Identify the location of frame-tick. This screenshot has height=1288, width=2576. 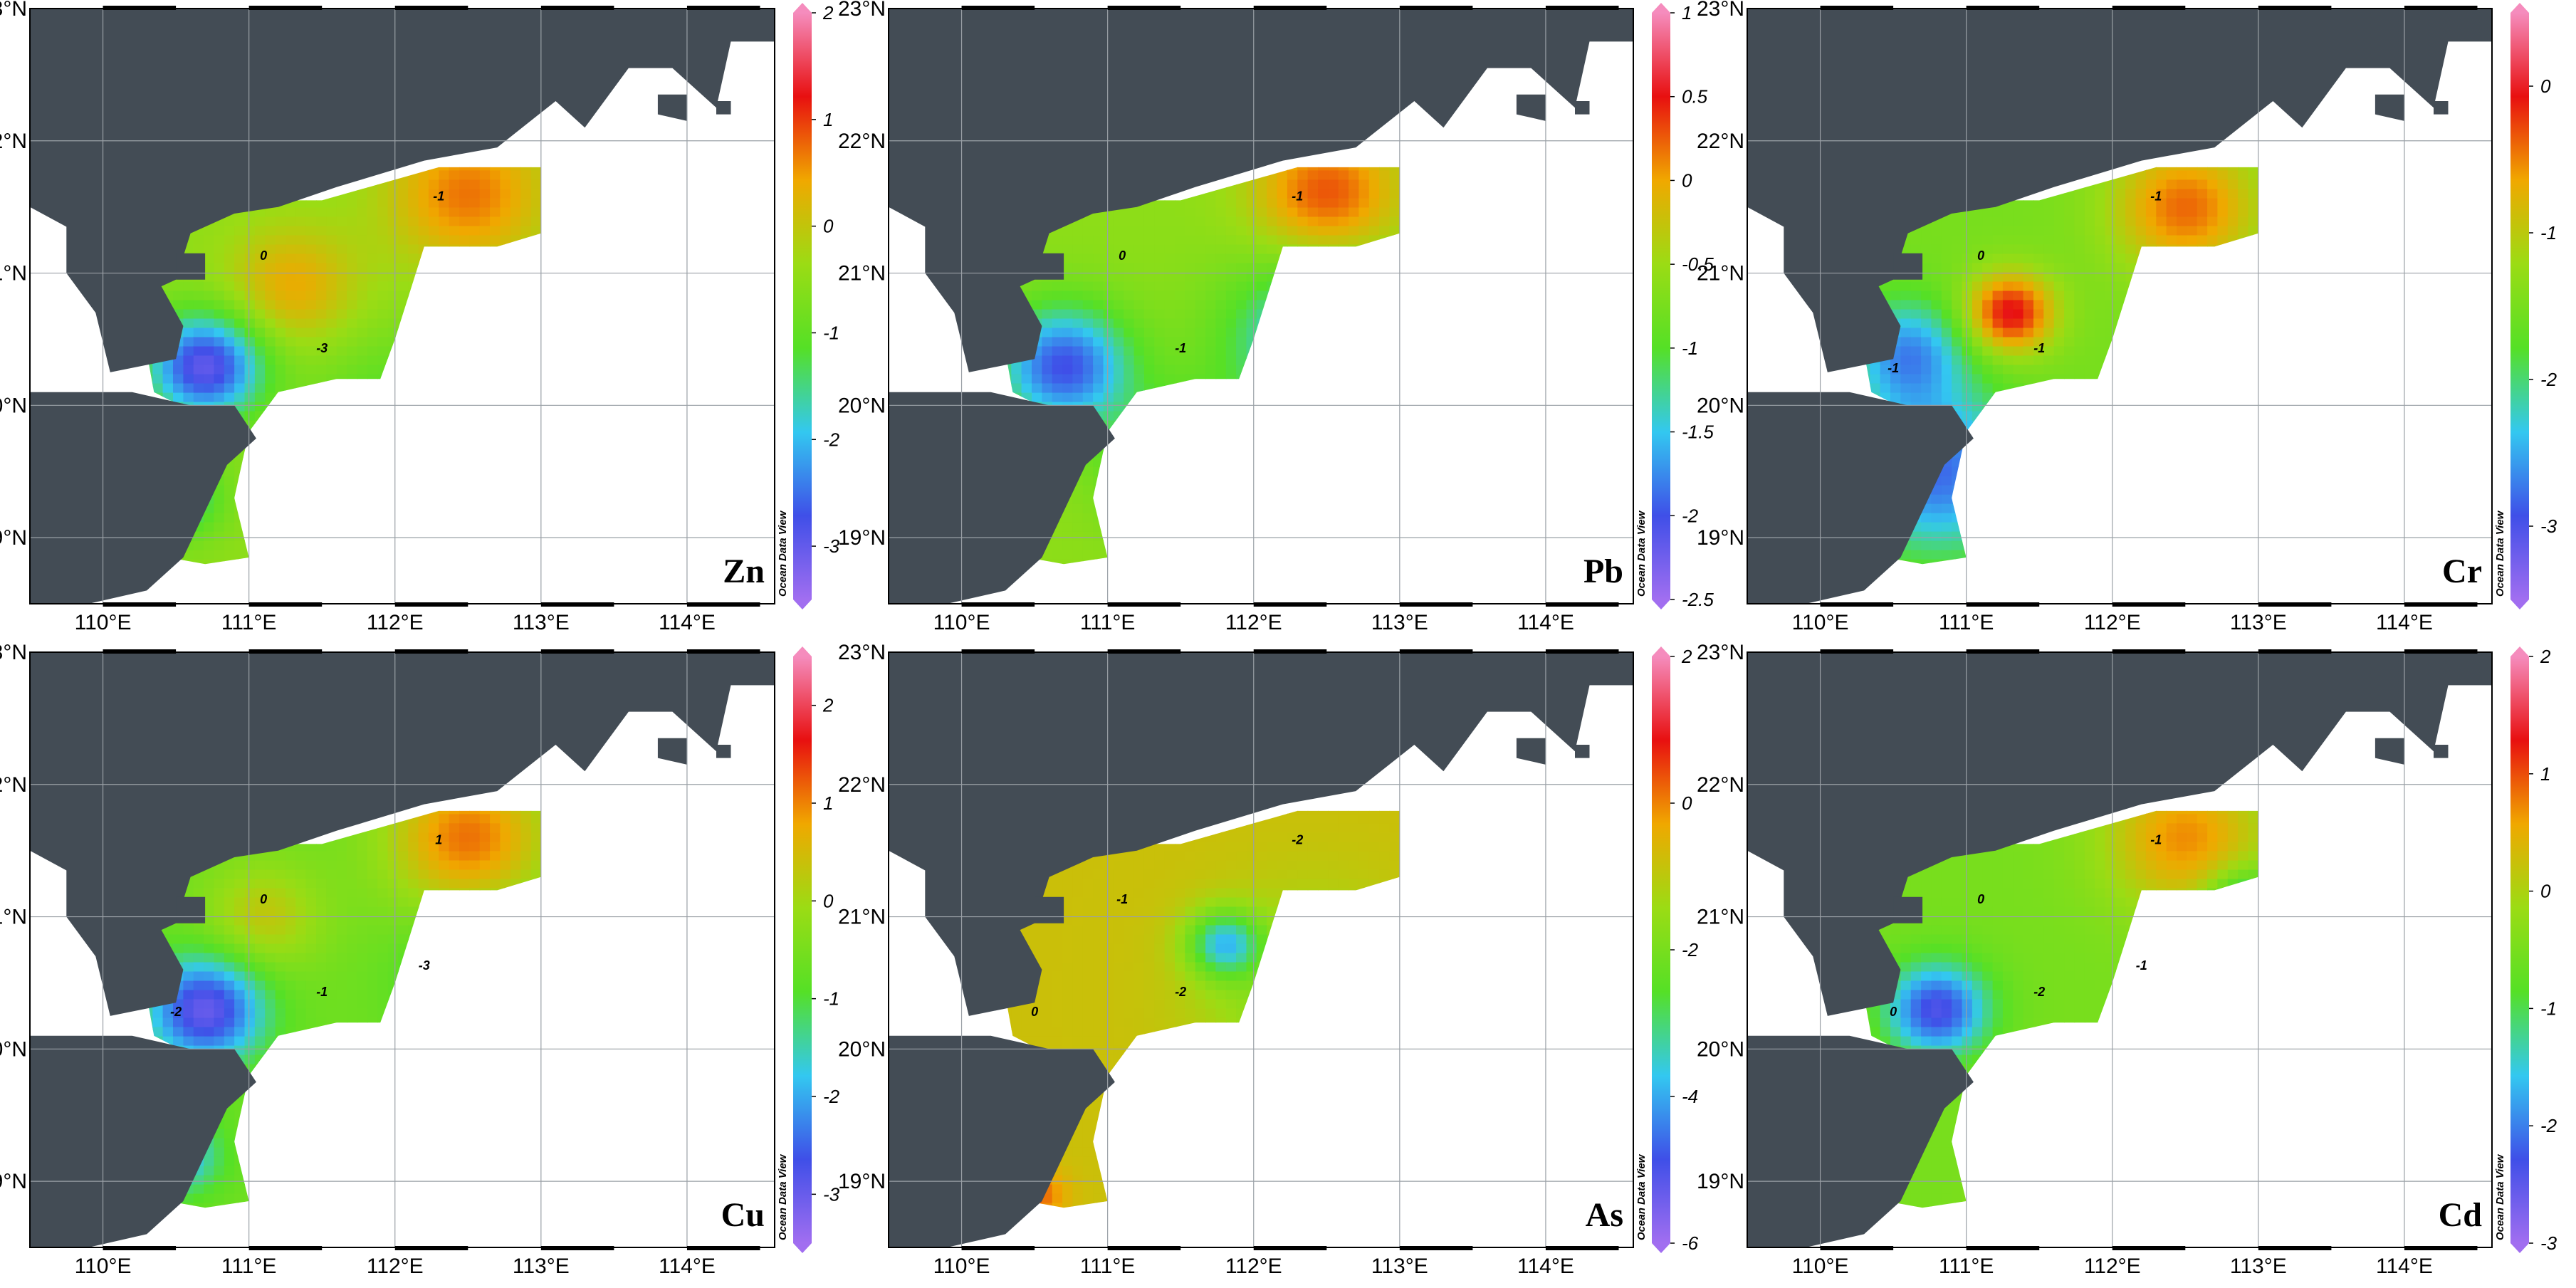
(1582, 8).